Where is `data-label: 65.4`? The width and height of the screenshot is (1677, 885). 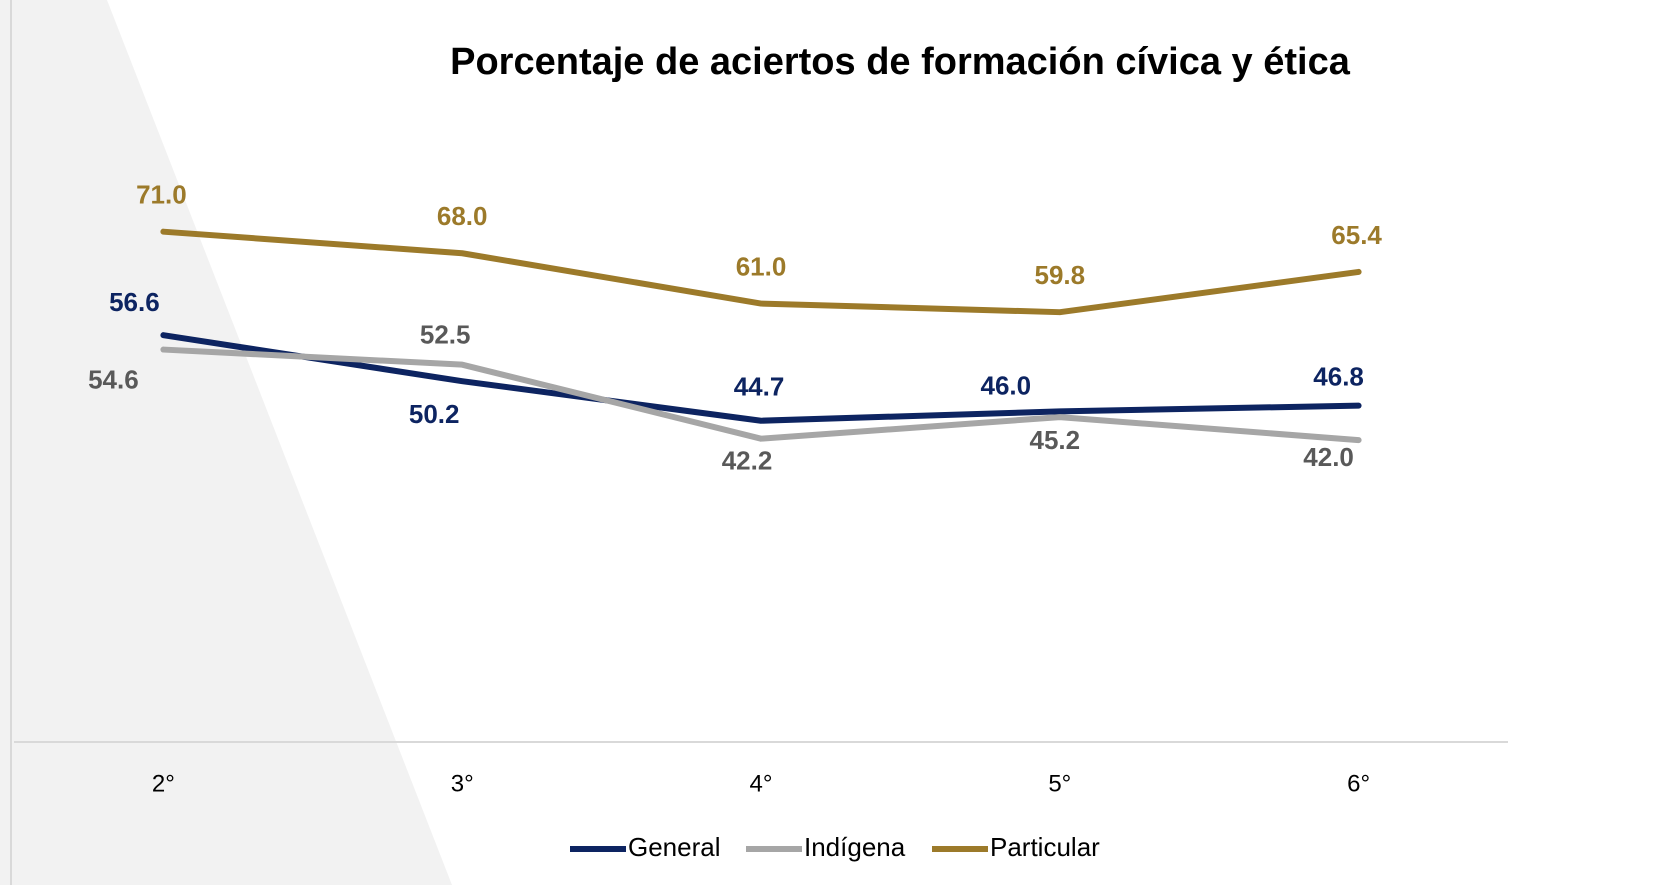
data-label: 65.4 is located at coordinates (1356, 235).